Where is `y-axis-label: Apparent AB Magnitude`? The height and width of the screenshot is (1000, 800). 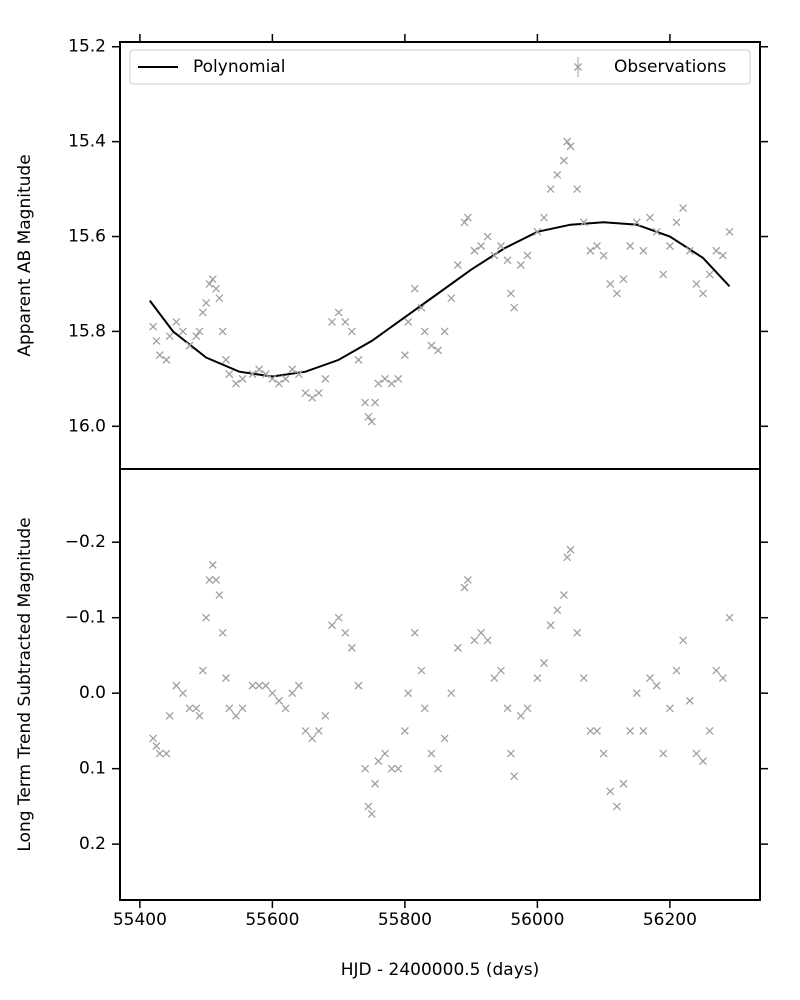 y-axis-label: Apparent AB Magnitude is located at coordinates (25, 255).